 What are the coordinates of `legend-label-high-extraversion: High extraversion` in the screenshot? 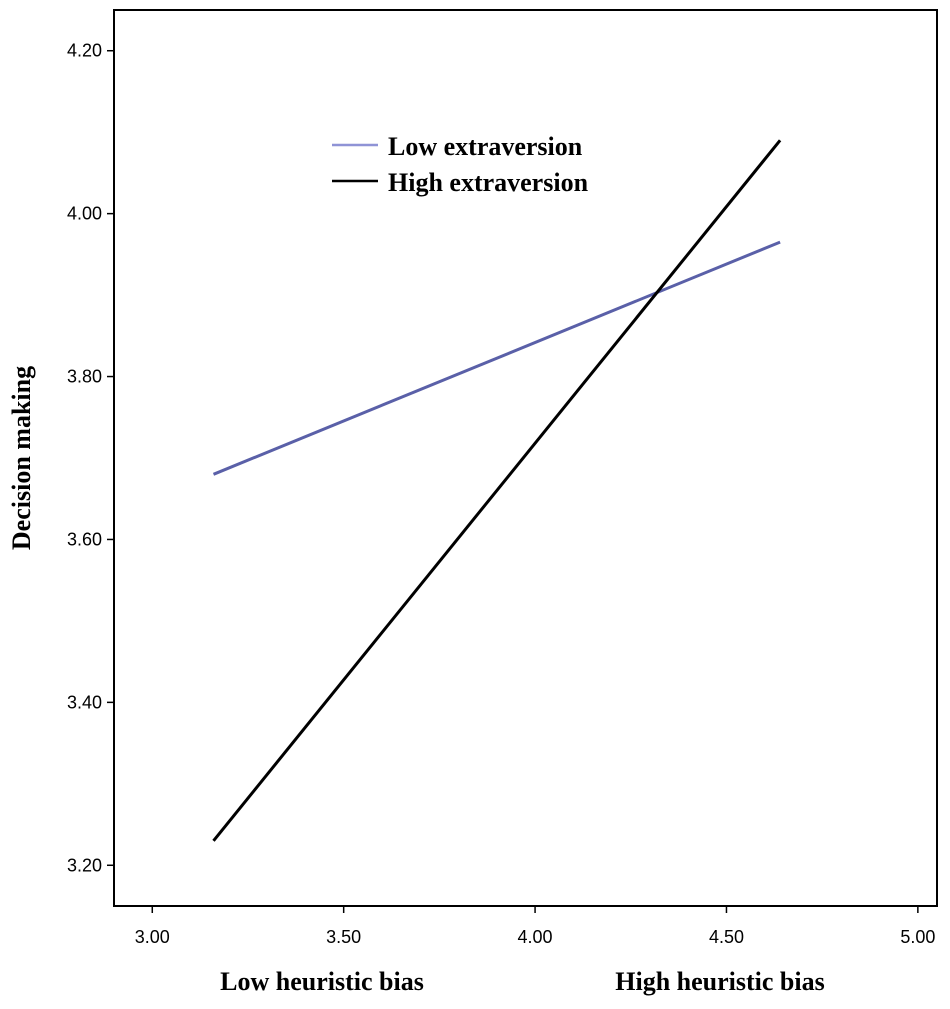 It's located at (488, 182).